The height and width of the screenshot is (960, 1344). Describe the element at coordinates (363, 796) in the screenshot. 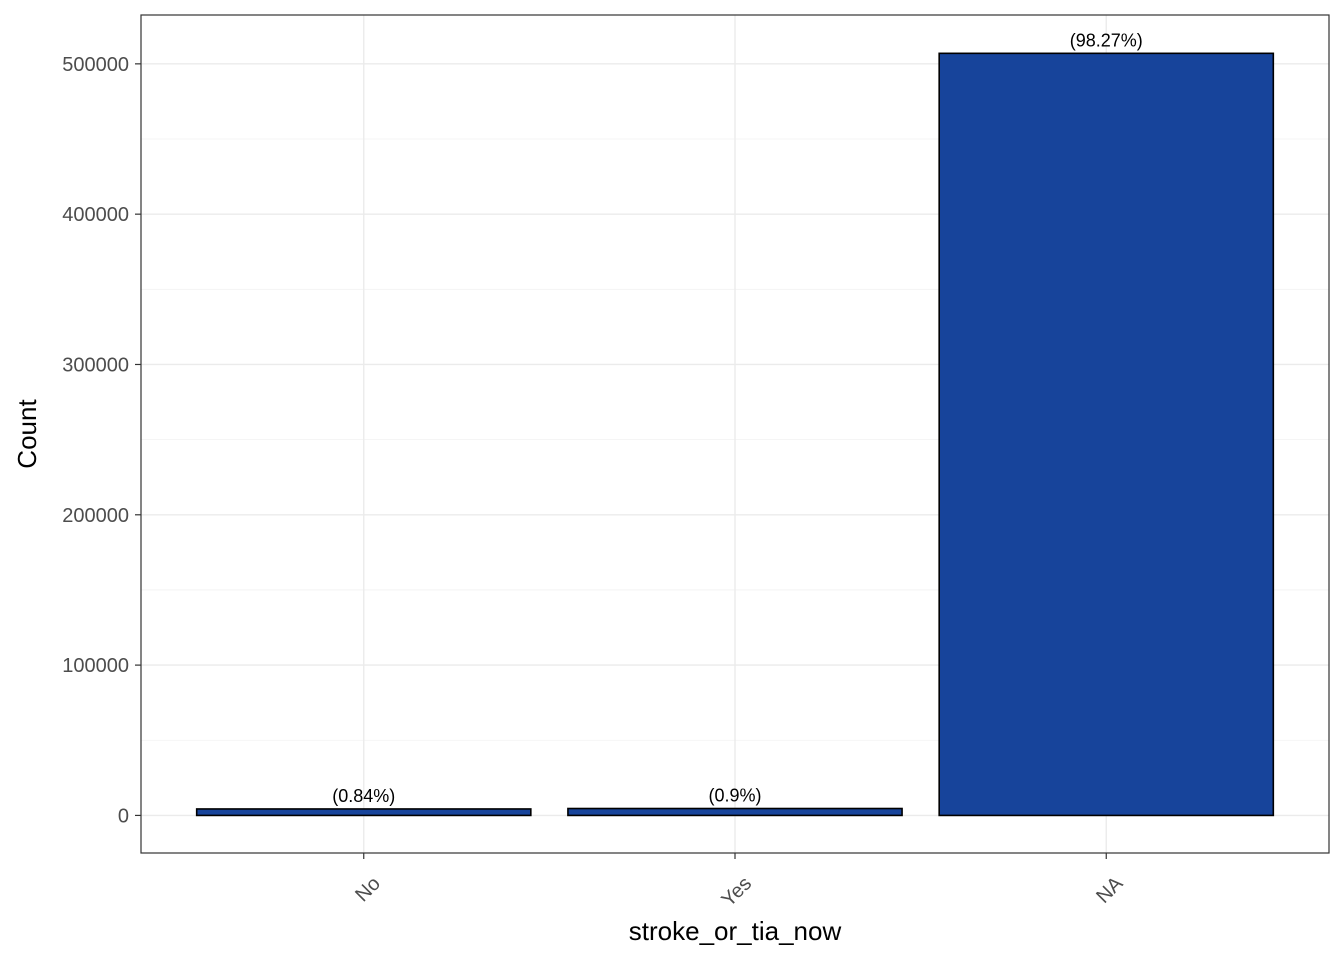

I see `bar-label: (0.84%)` at that location.